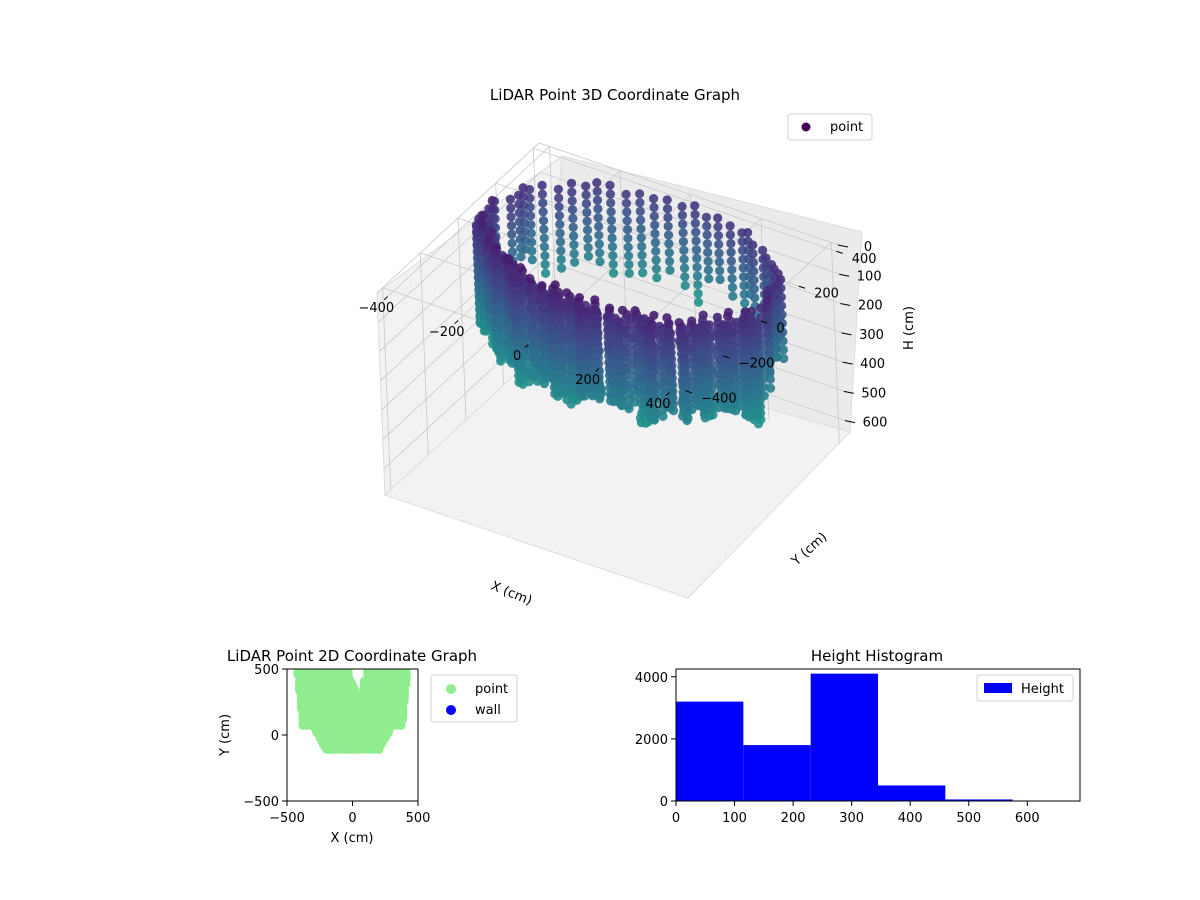  I want to click on y-axis-label-3d: Y (cm), so click(809, 550).